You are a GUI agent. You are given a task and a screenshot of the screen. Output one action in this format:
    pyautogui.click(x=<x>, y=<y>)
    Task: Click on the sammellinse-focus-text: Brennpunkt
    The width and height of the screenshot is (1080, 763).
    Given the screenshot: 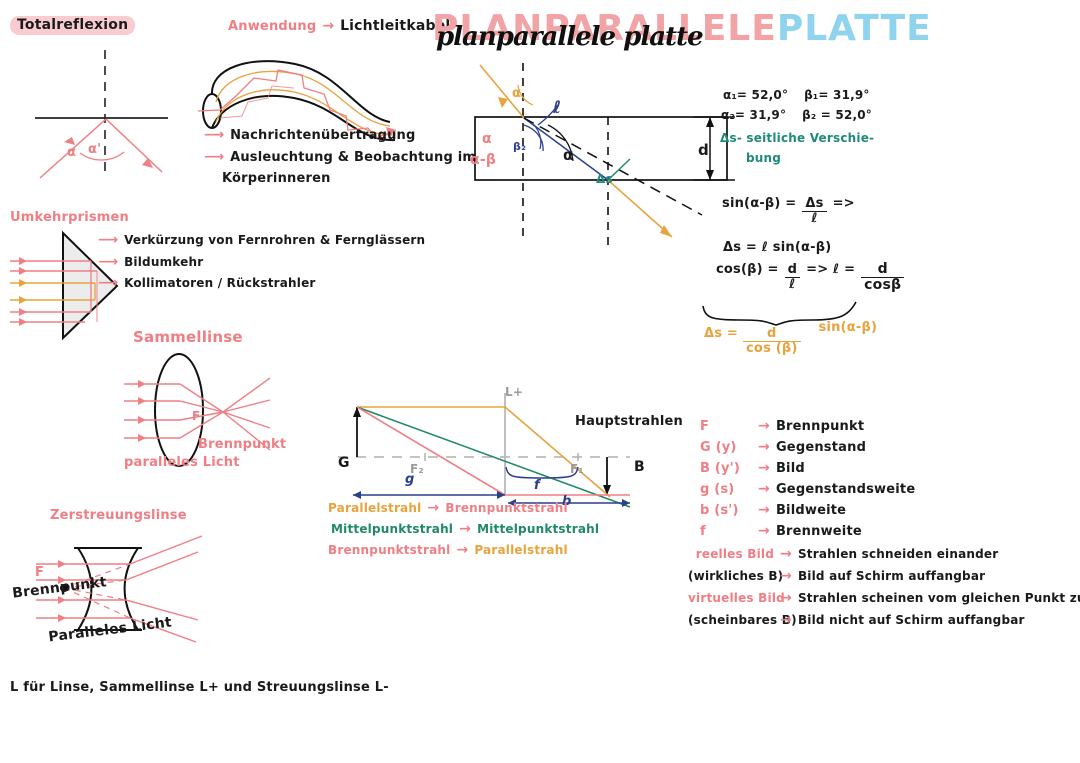 What is the action you would take?
    pyautogui.click(x=242, y=444)
    